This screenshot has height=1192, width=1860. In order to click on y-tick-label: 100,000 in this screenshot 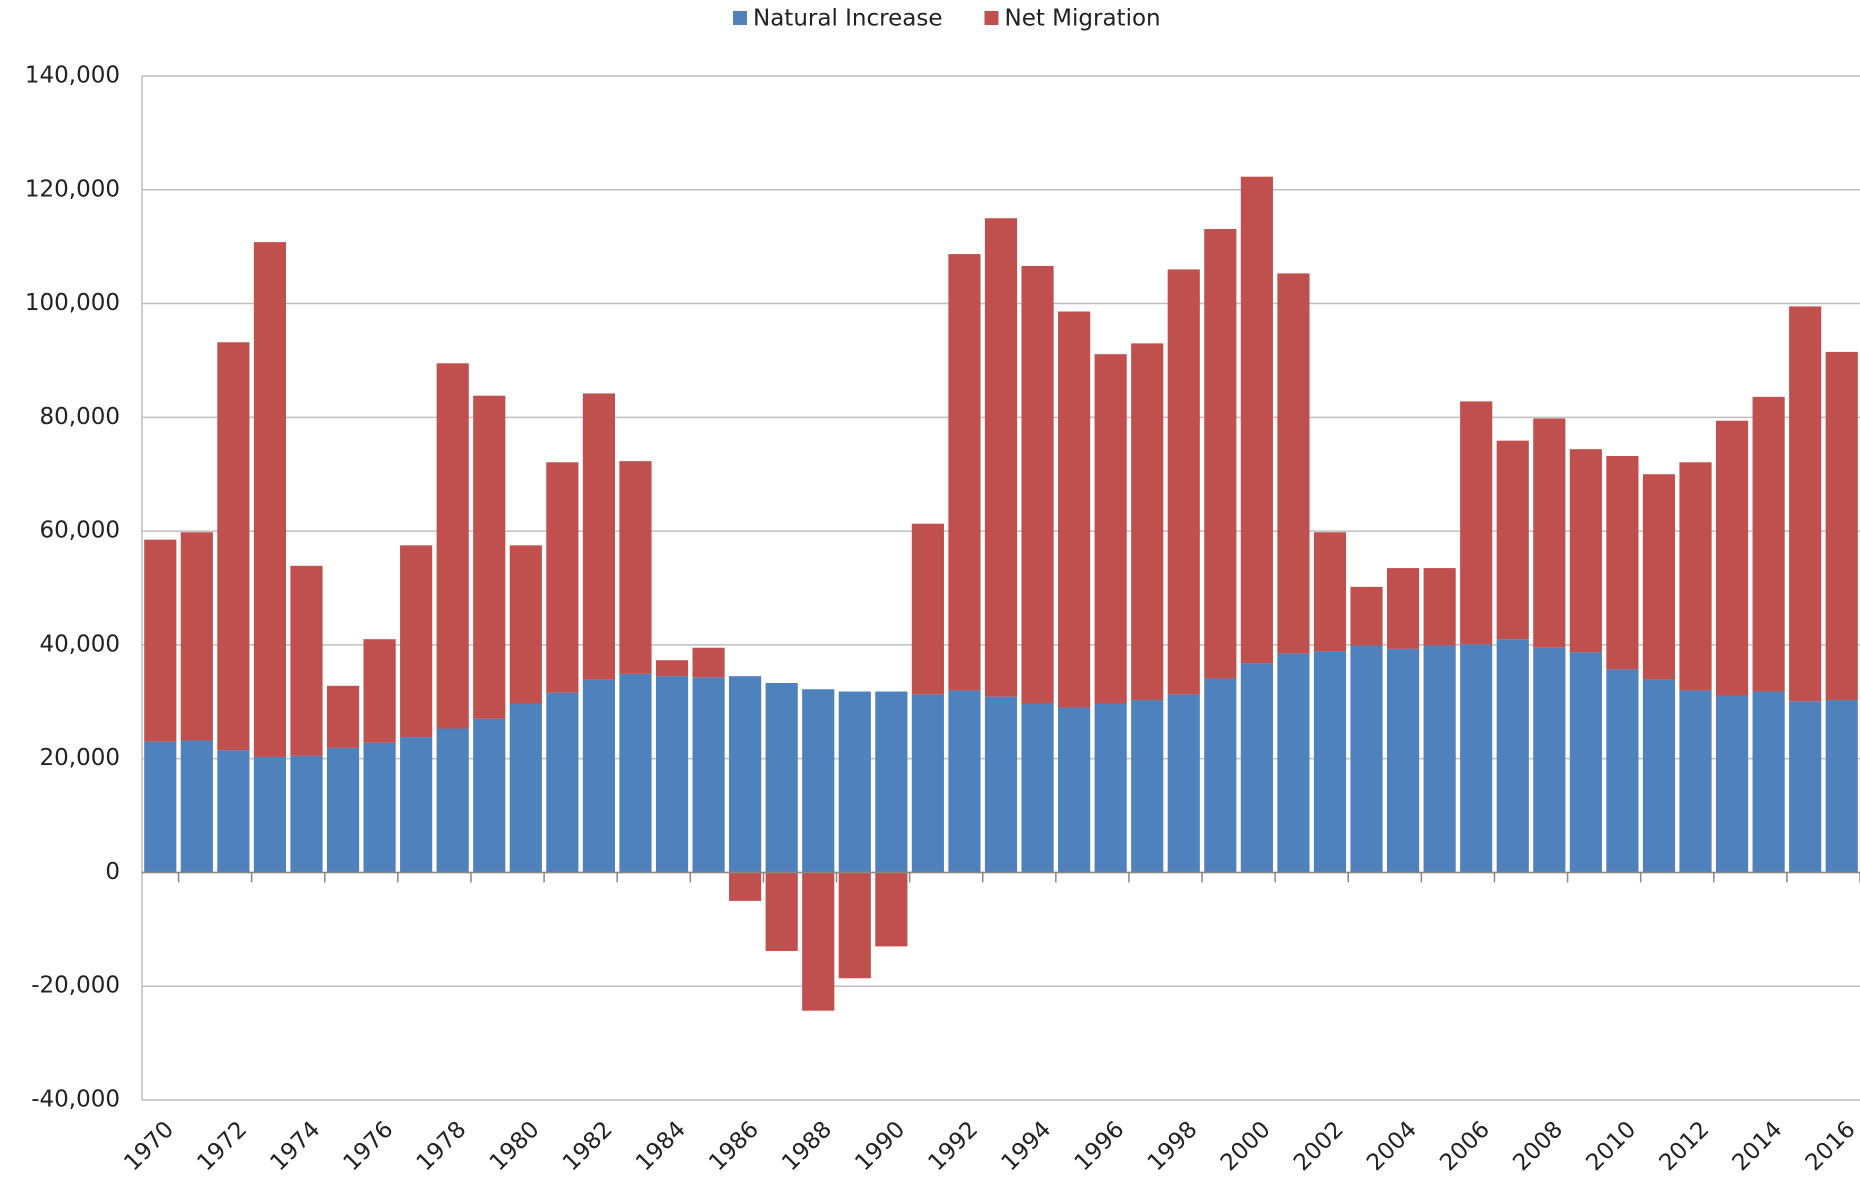, I will do `click(72, 303)`.